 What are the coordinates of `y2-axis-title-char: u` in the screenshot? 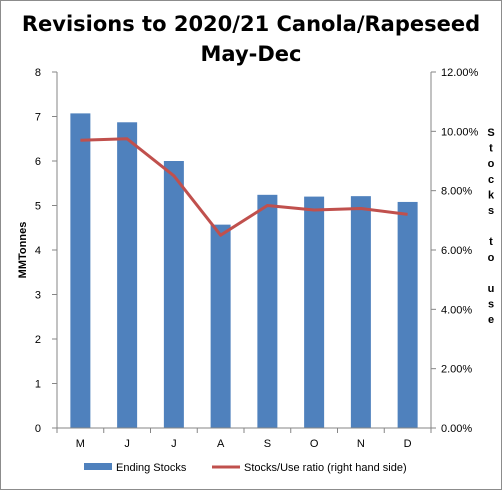 It's located at (491, 289).